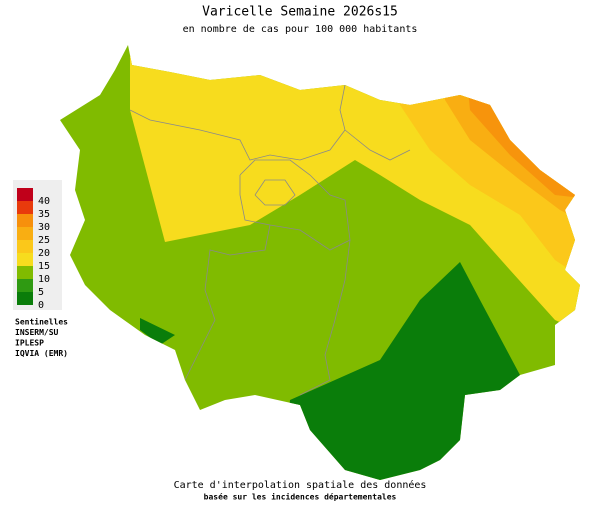 This screenshot has width=602, height=506. What do you see at coordinates (41, 305) in the screenshot?
I see `legend-label: 0` at bounding box center [41, 305].